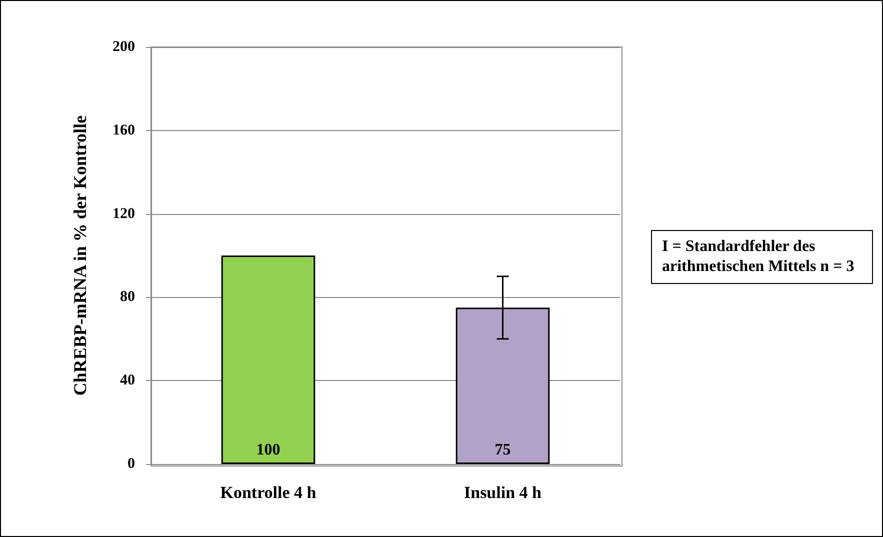 Image resolution: width=883 pixels, height=537 pixels. Describe the element at coordinates (268, 450) in the screenshot. I see `data-label: 100` at that location.